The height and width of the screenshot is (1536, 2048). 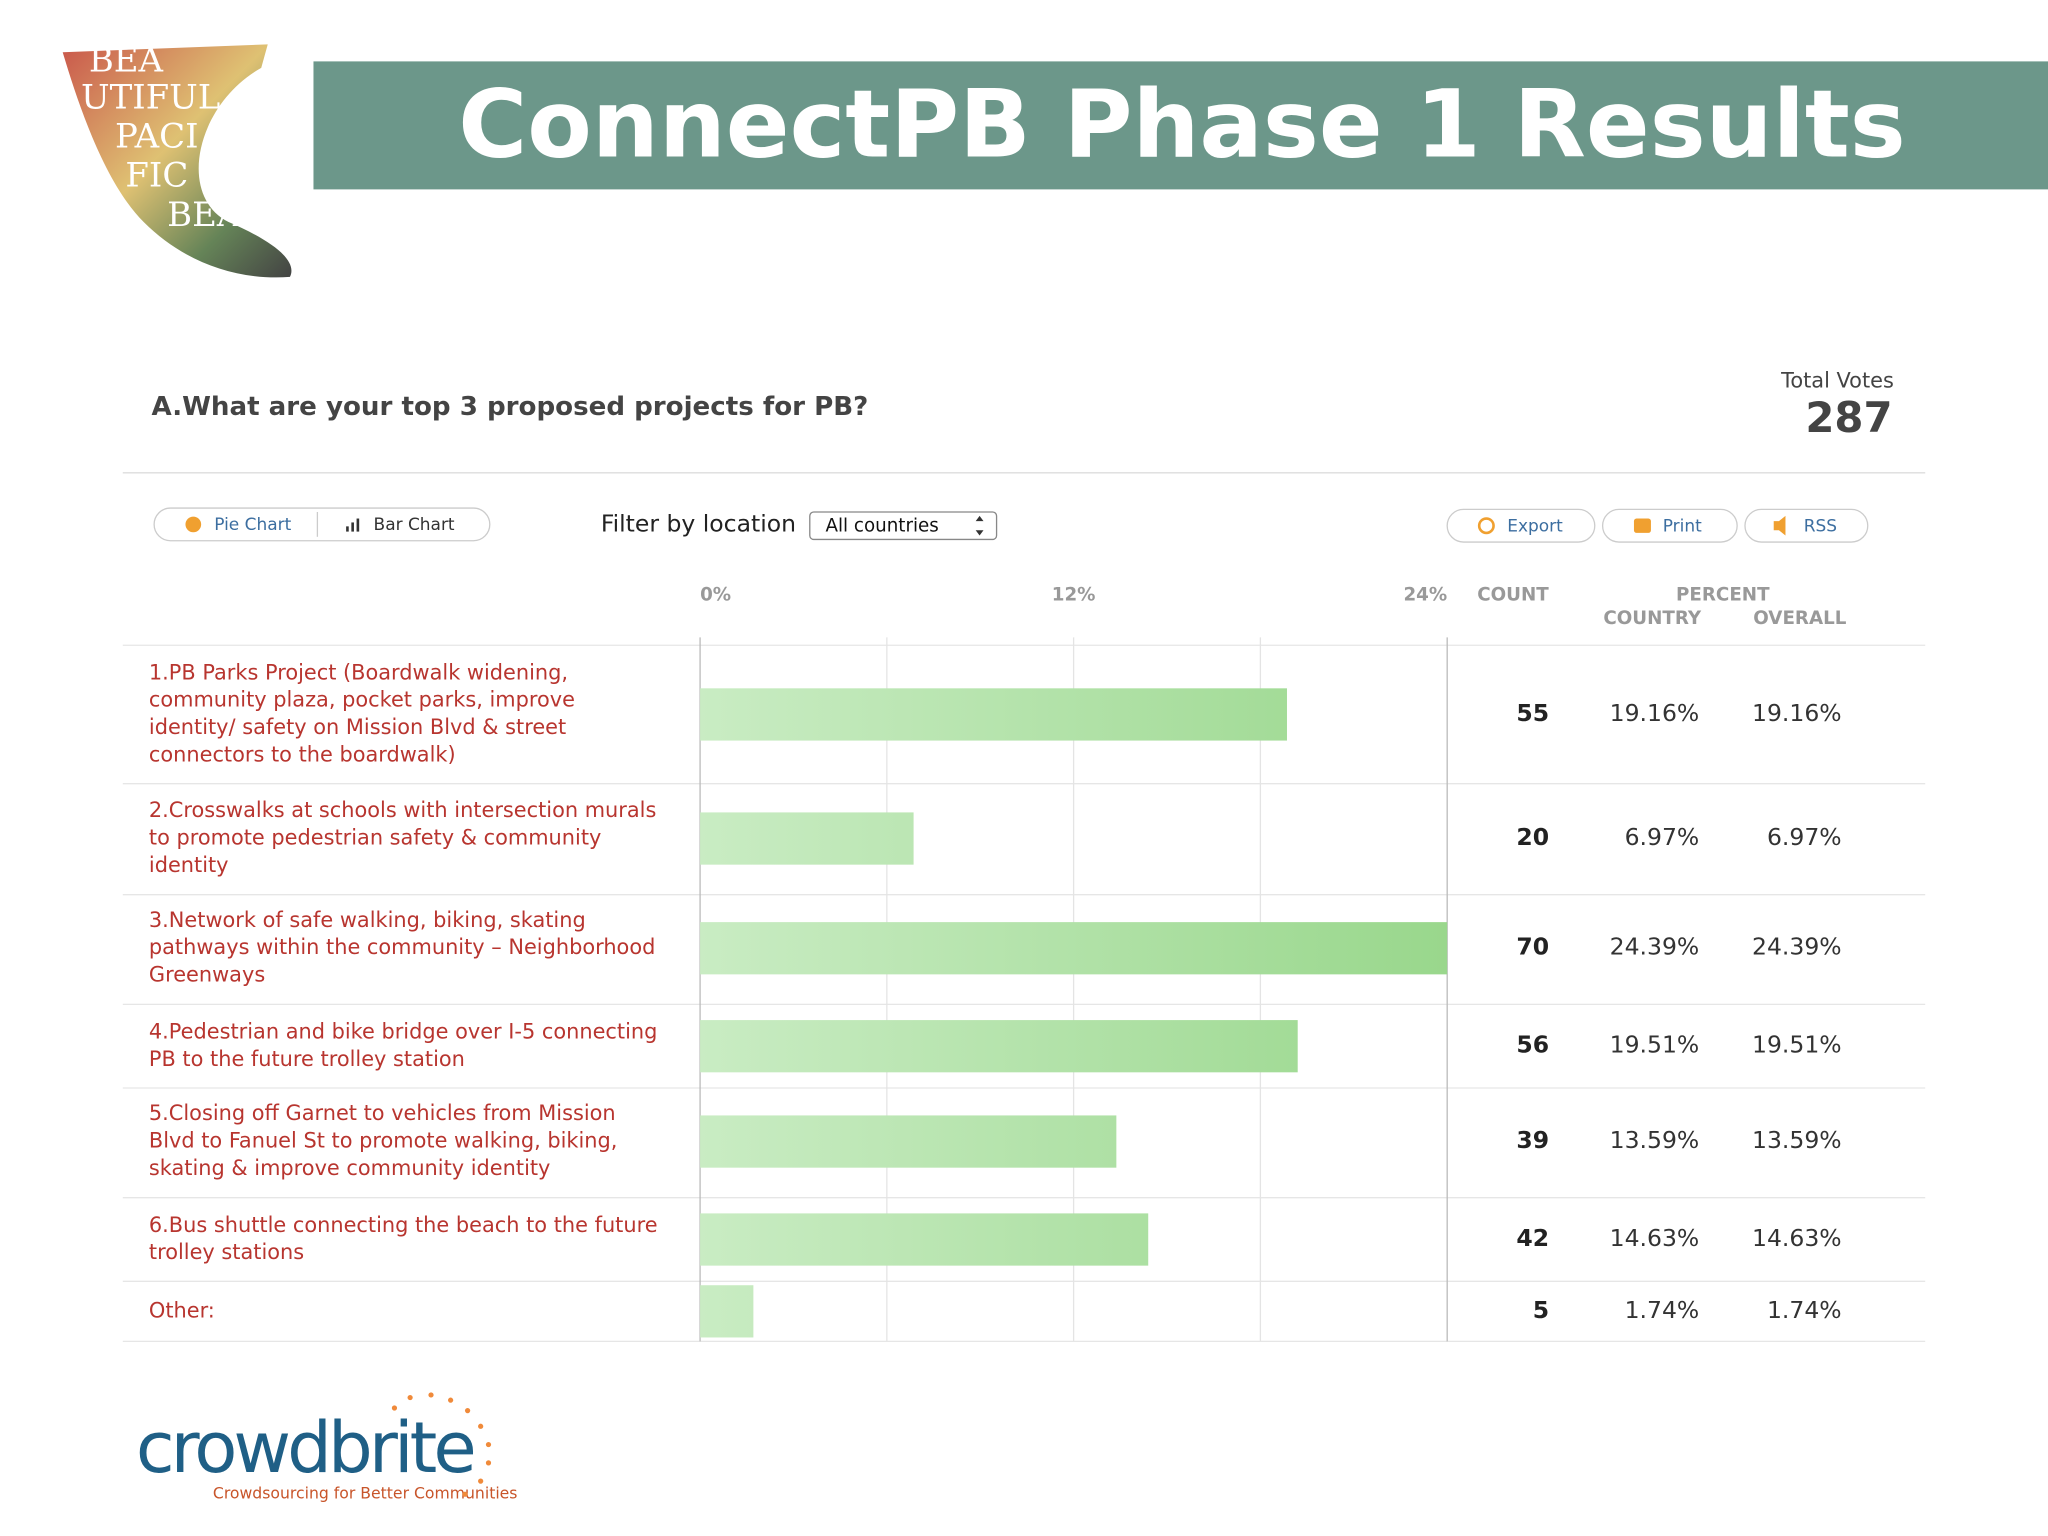 What do you see at coordinates (1848, 417) in the screenshot?
I see `total-votes: 287` at bounding box center [1848, 417].